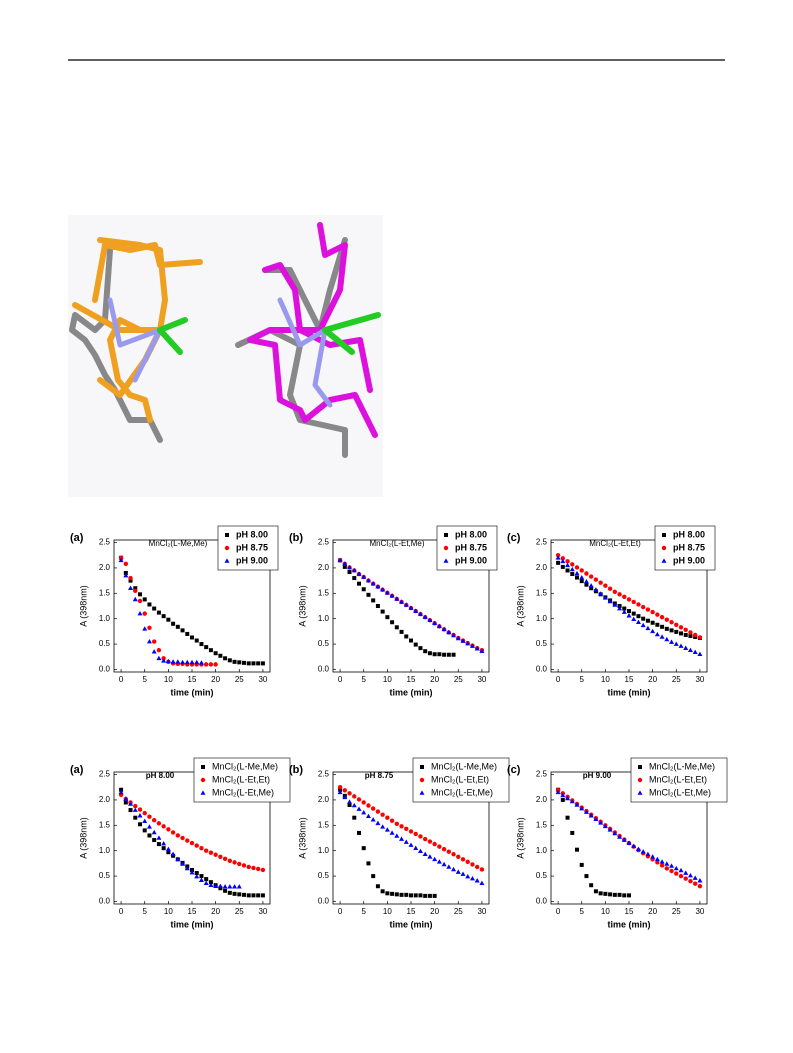 The width and height of the screenshot is (793, 1053). What do you see at coordinates (77, 538) in the screenshot?
I see `panel-label: (a)` at bounding box center [77, 538].